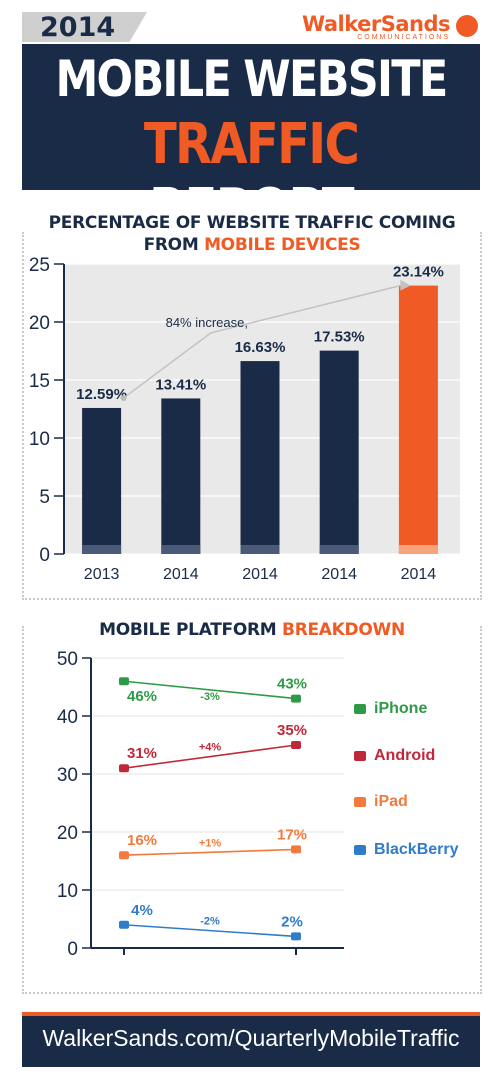  Describe the element at coordinates (376, 24) in the screenshot. I see `brand-name: WalkerSands` at that location.